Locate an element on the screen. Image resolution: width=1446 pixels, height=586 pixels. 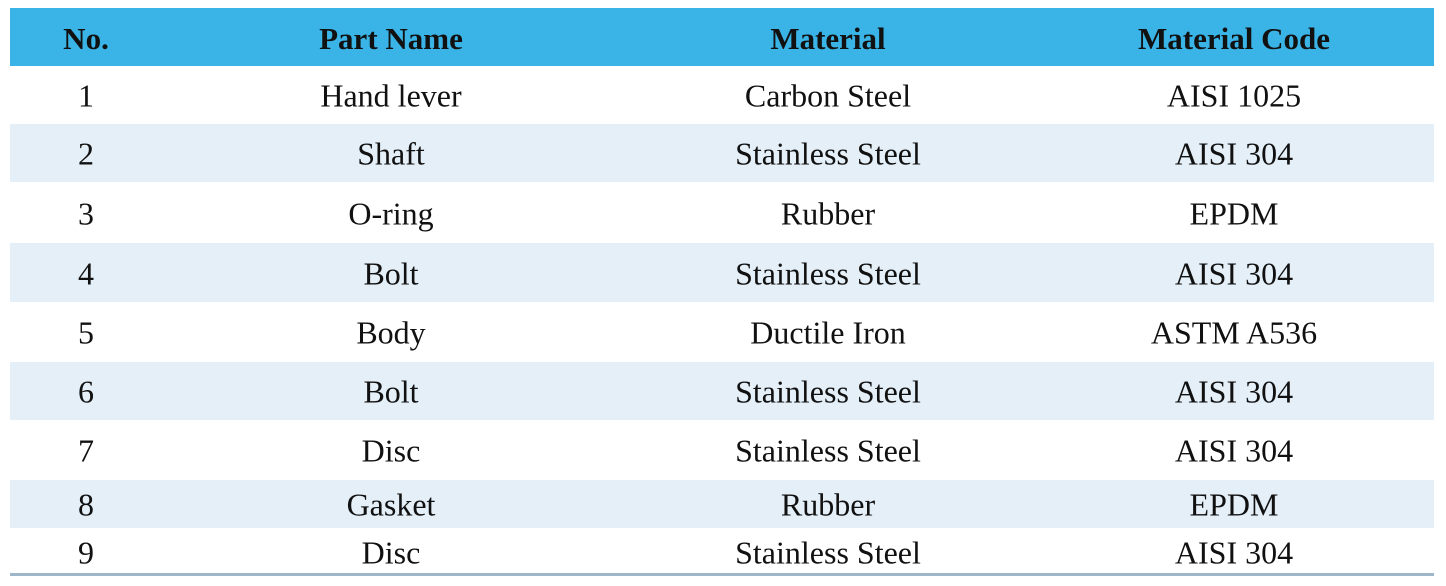
table-cell: 1 is located at coordinates (86, 95).